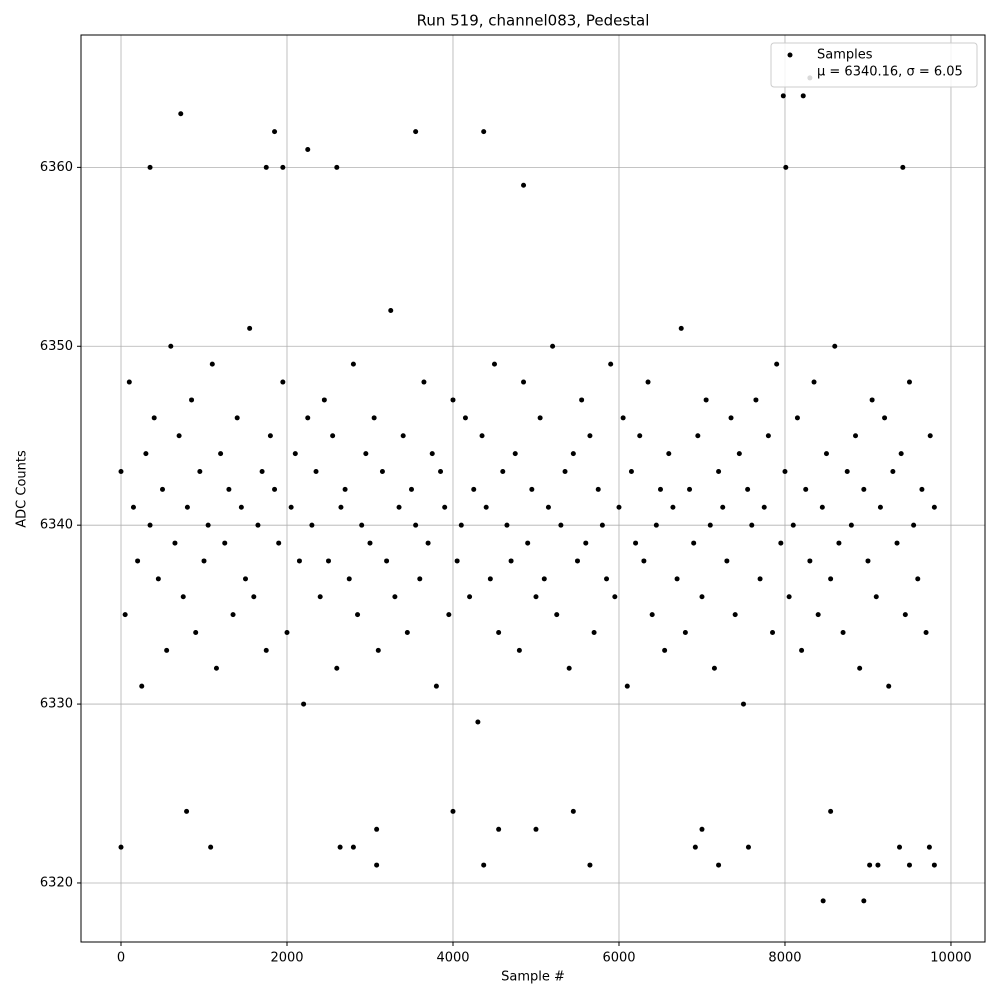 This screenshot has height=1004, width=1000. I want to click on y-tick-label: 6330, so click(56, 704).